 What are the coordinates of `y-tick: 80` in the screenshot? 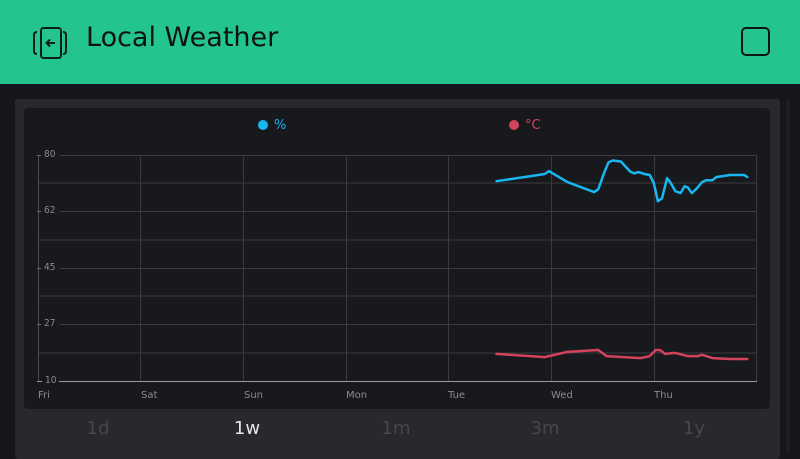 It's located at (50, 154).